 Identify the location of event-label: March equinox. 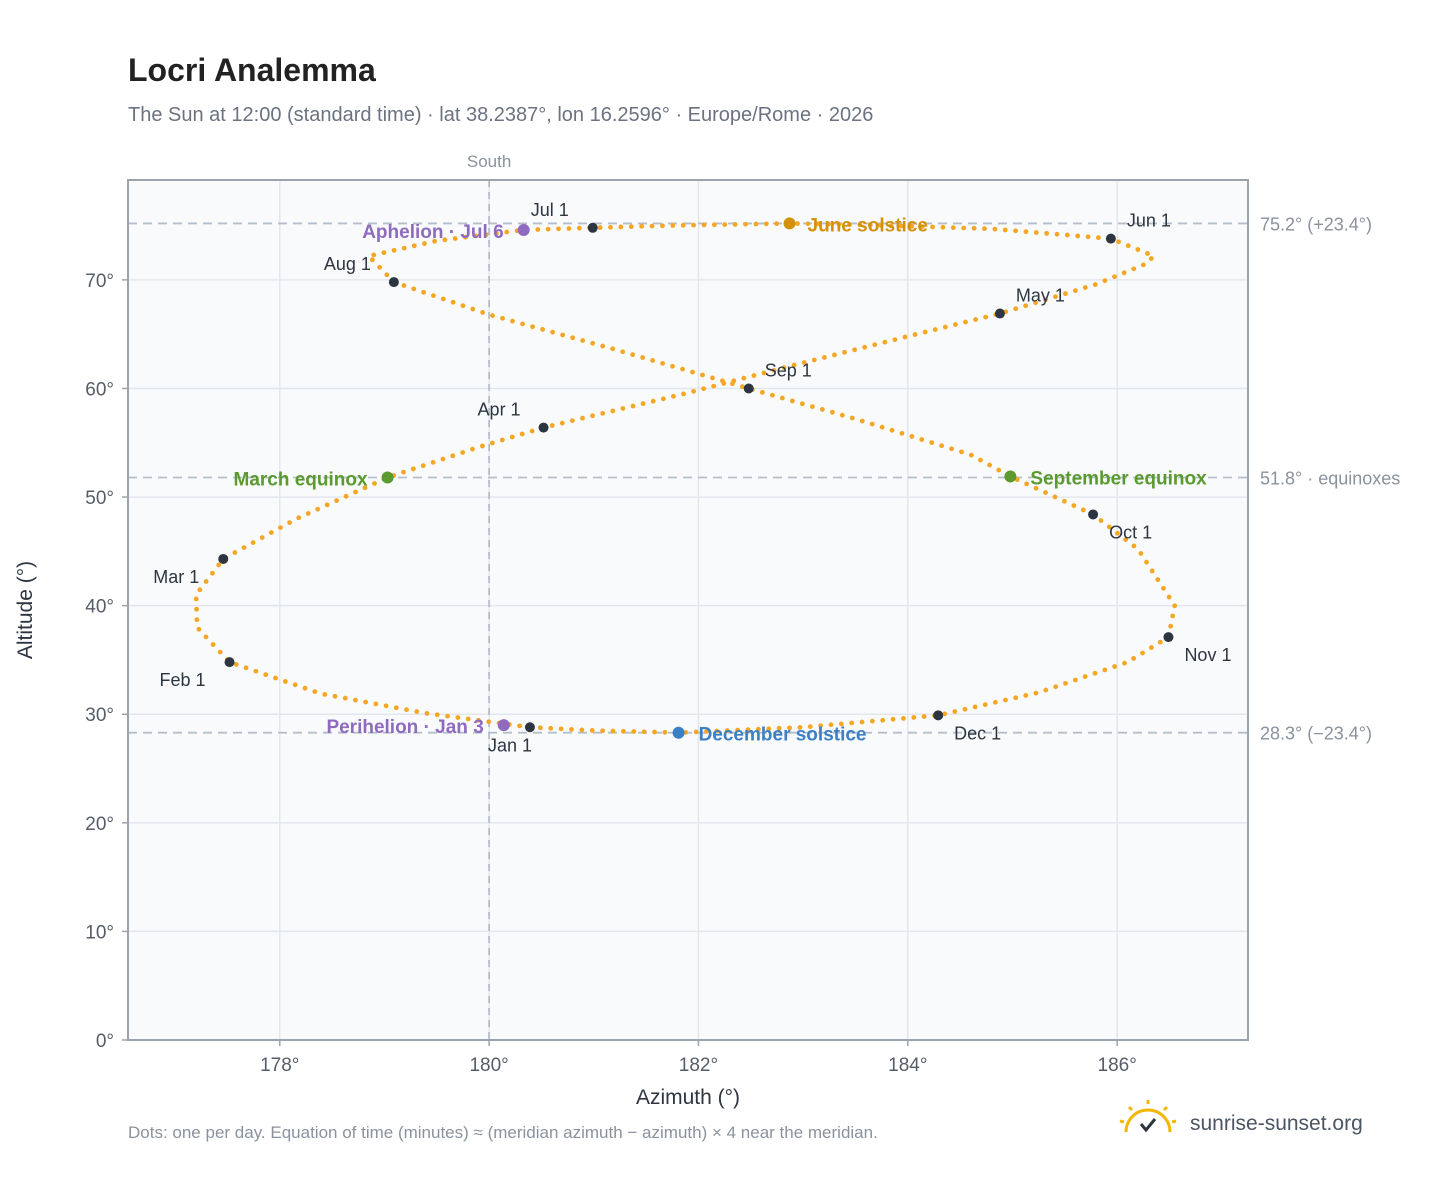
(301, 480).